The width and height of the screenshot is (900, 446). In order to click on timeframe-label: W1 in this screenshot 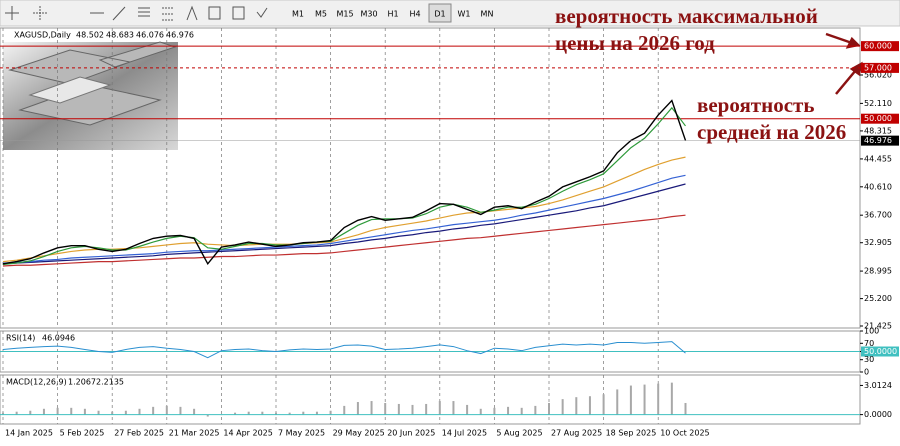, I will do `click(464, 14)`.